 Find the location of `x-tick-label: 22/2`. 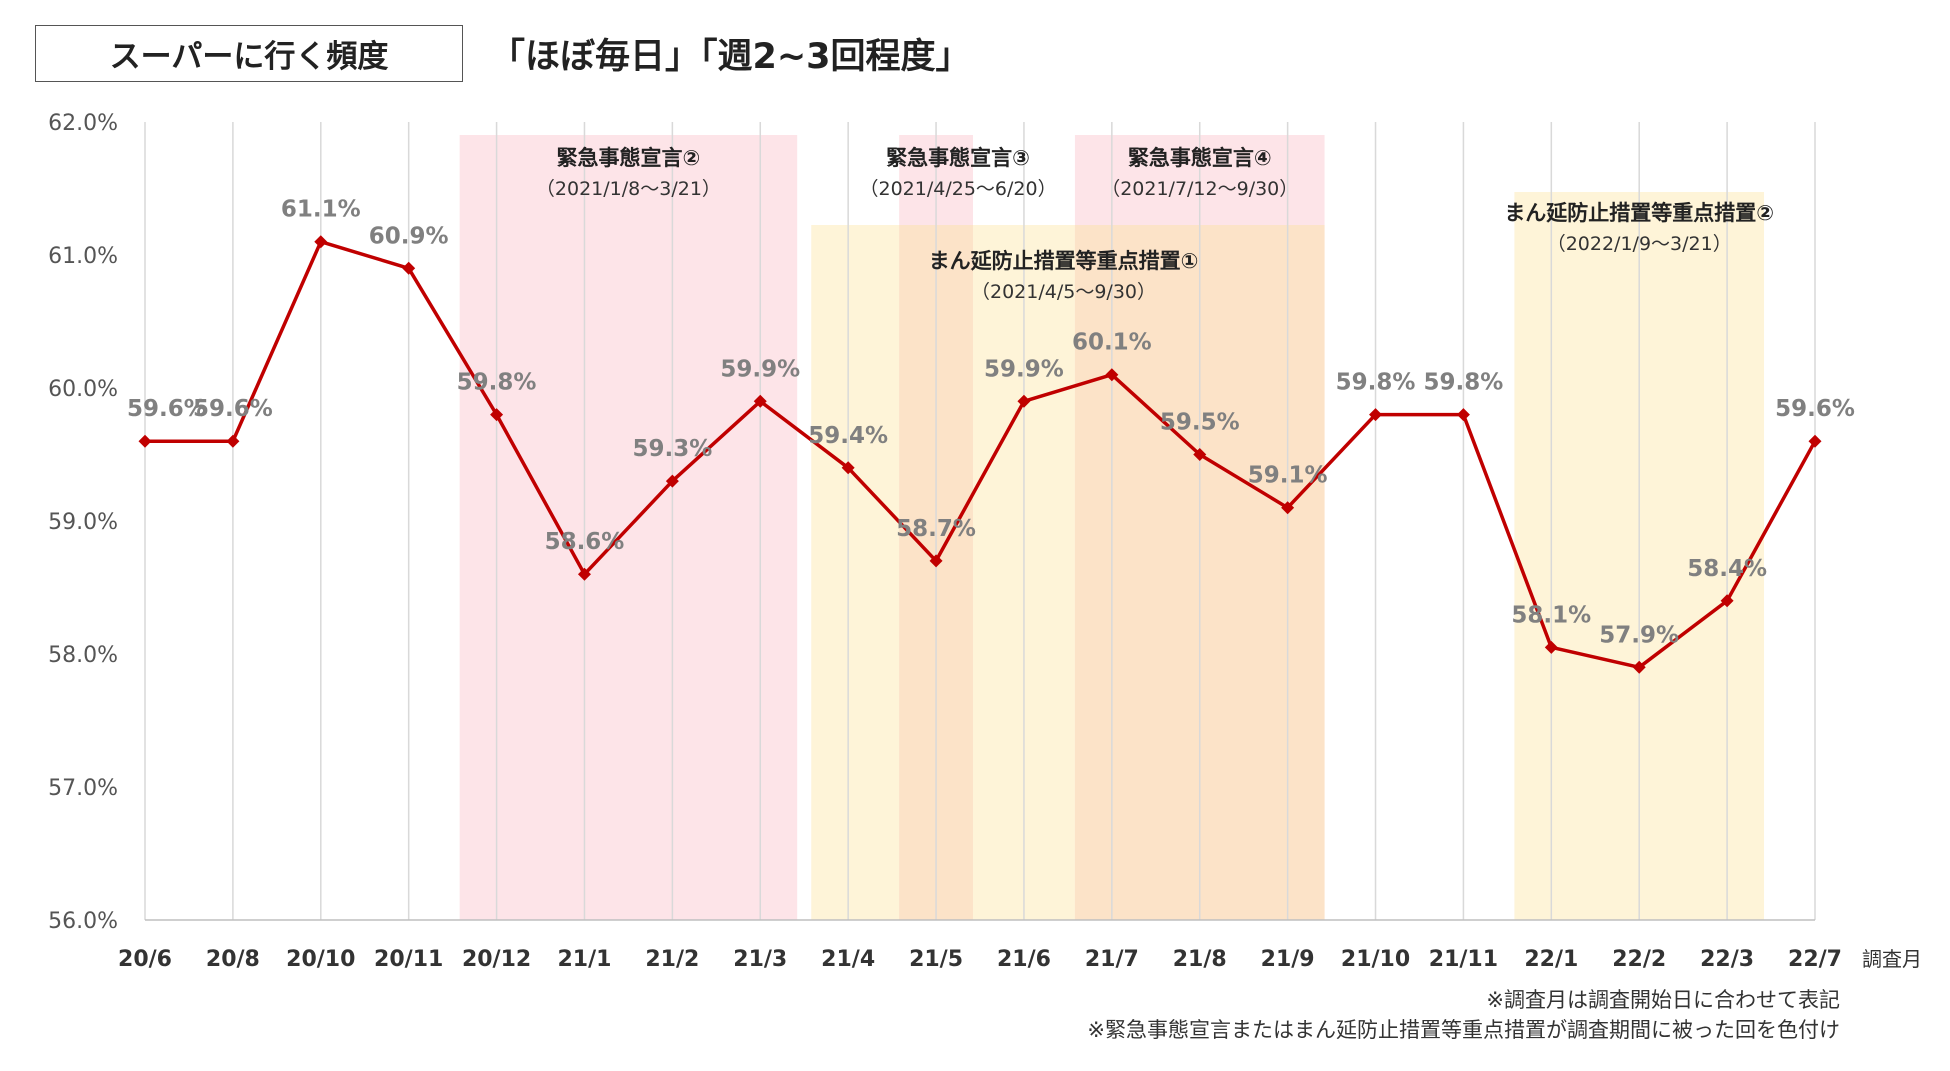

x-tick-label: 22/2 is located at coordinates (1639, 959).